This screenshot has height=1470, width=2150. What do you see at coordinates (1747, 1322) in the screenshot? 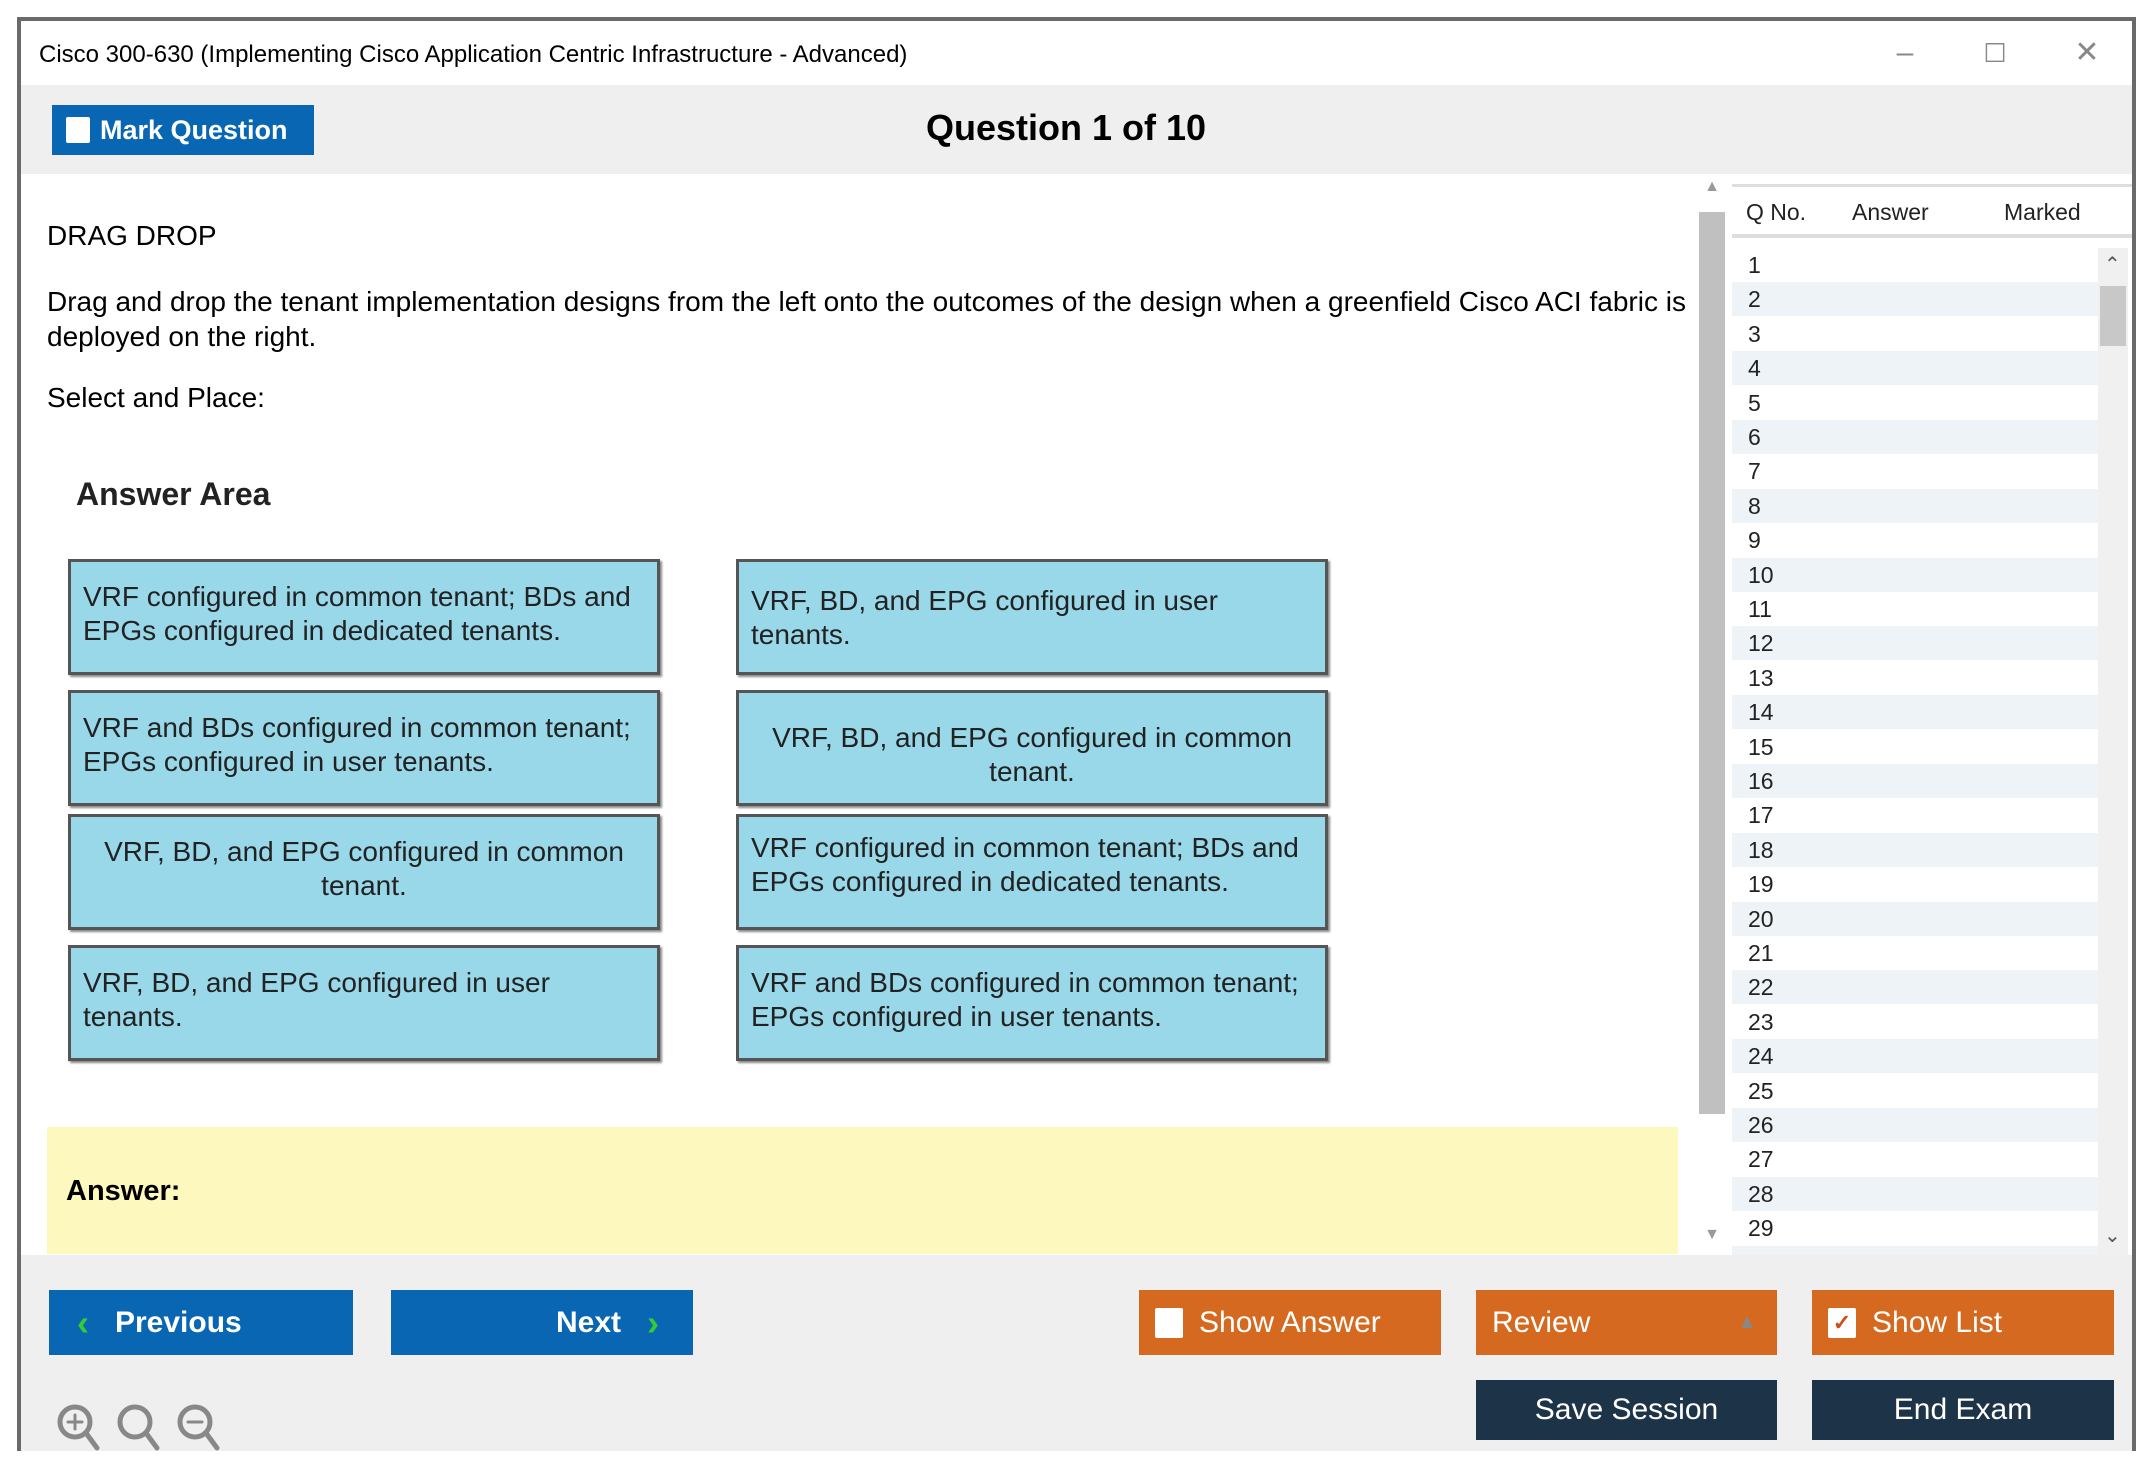
I see `triangle-up-icon: ▲` at bounding box center [1747, 1322].